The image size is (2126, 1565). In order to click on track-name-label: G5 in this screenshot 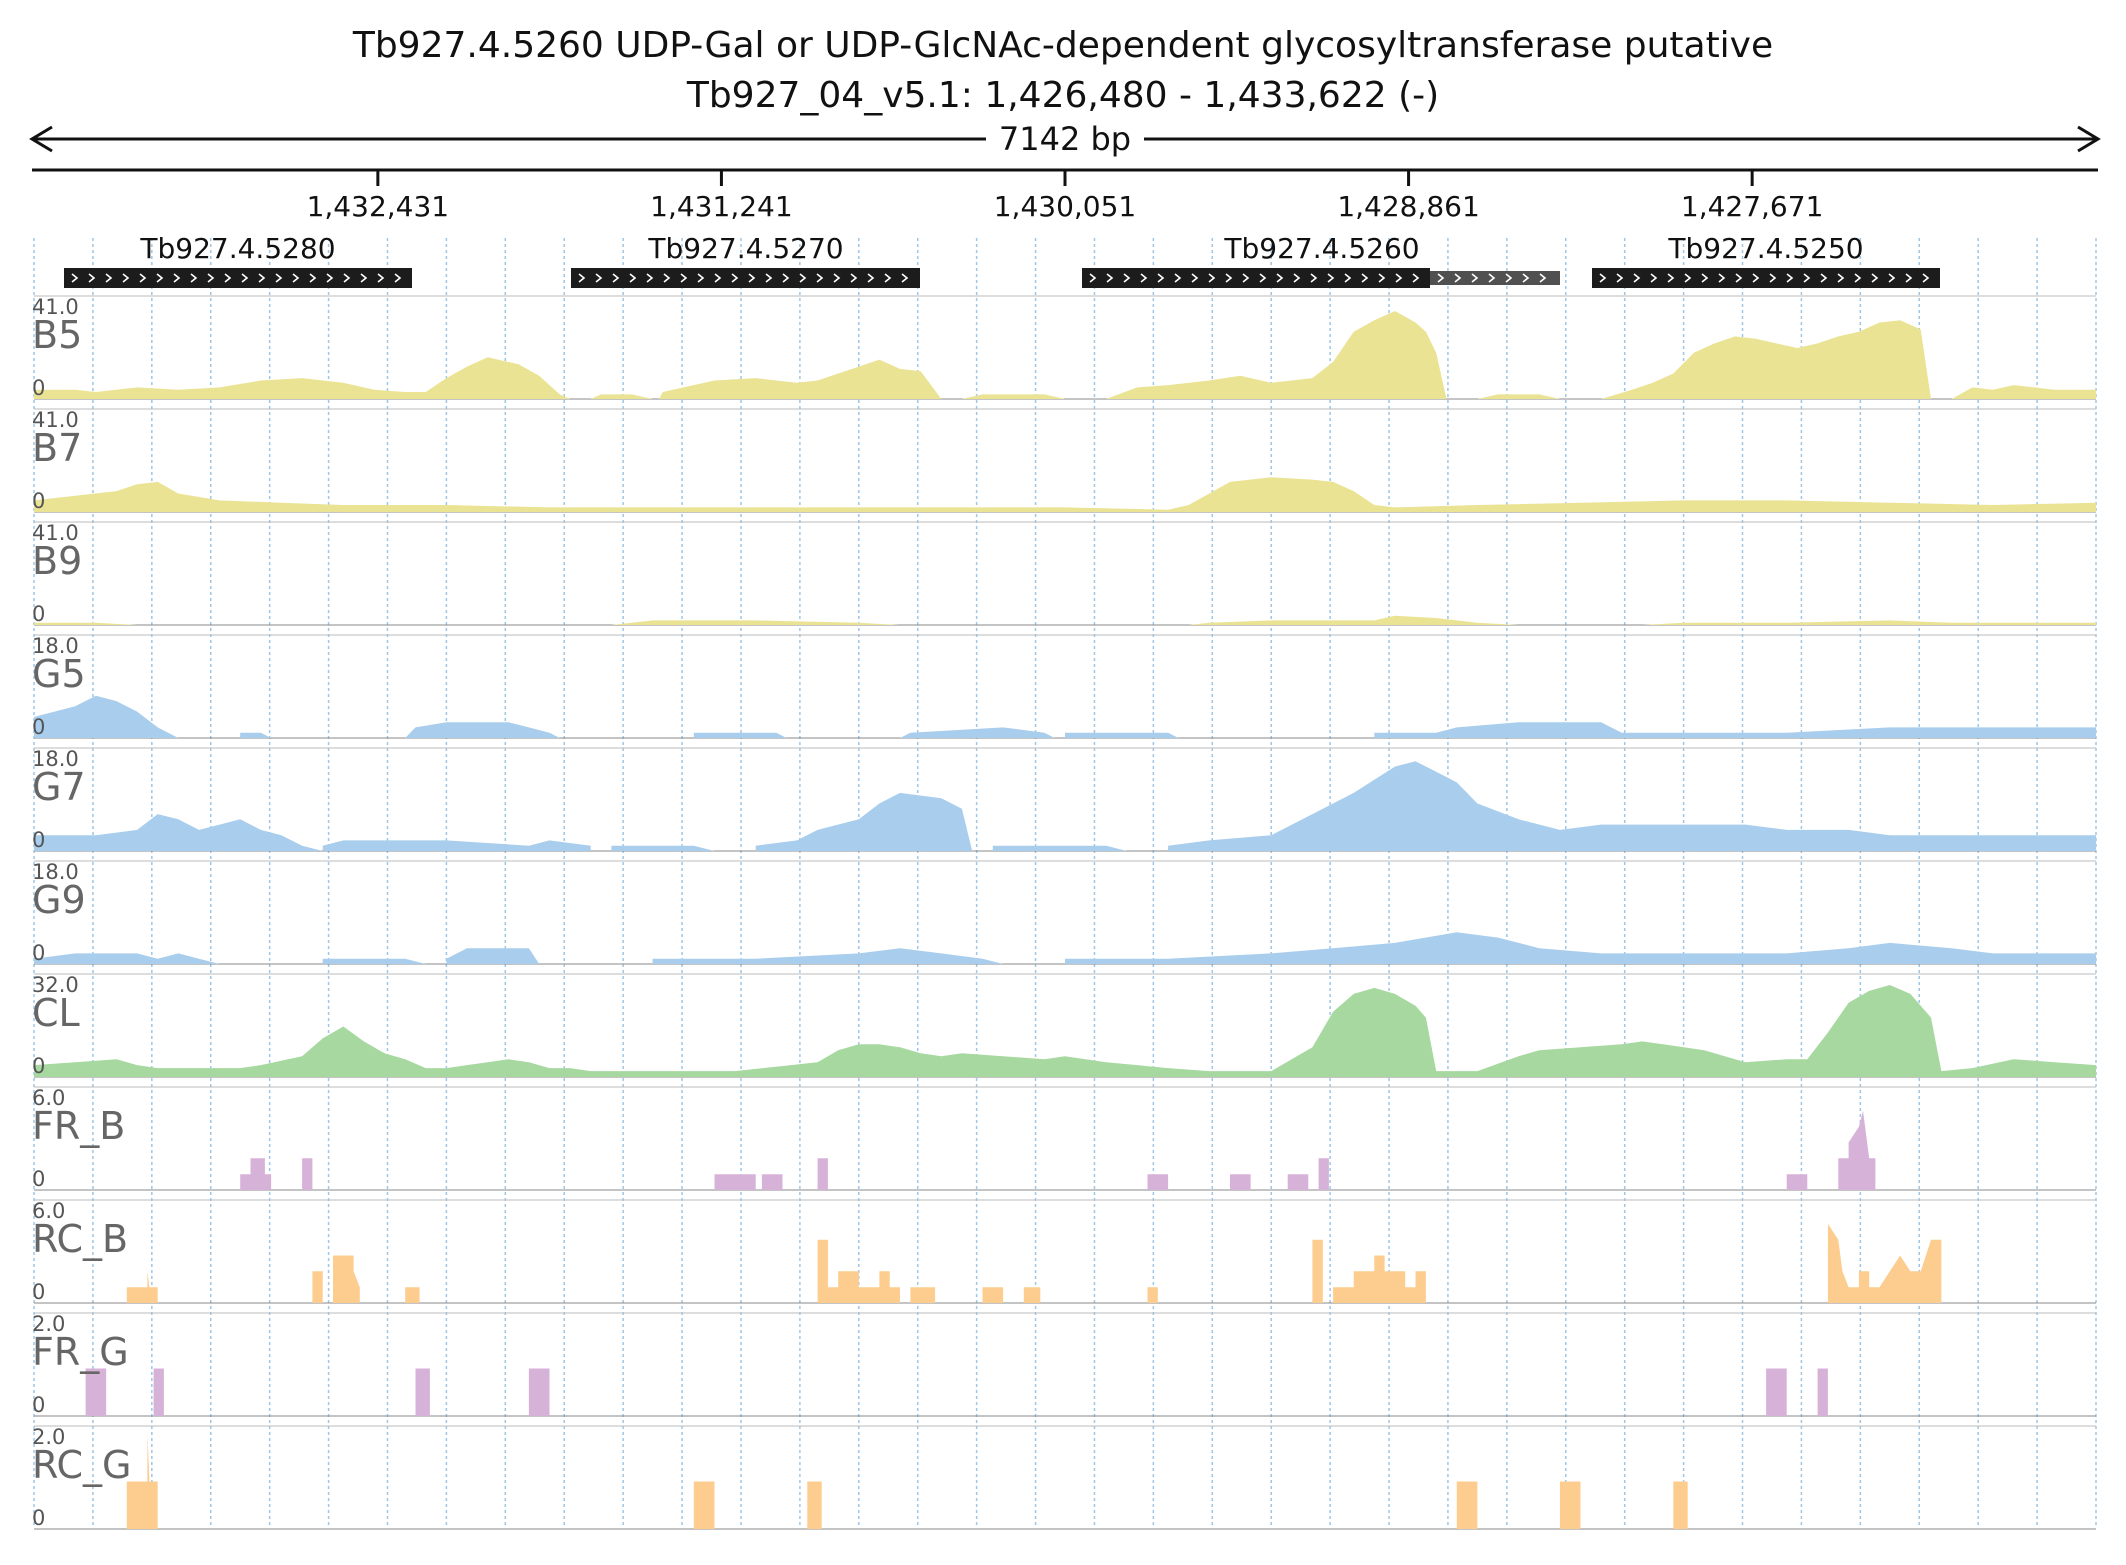, I will do `click(59, 674)`.